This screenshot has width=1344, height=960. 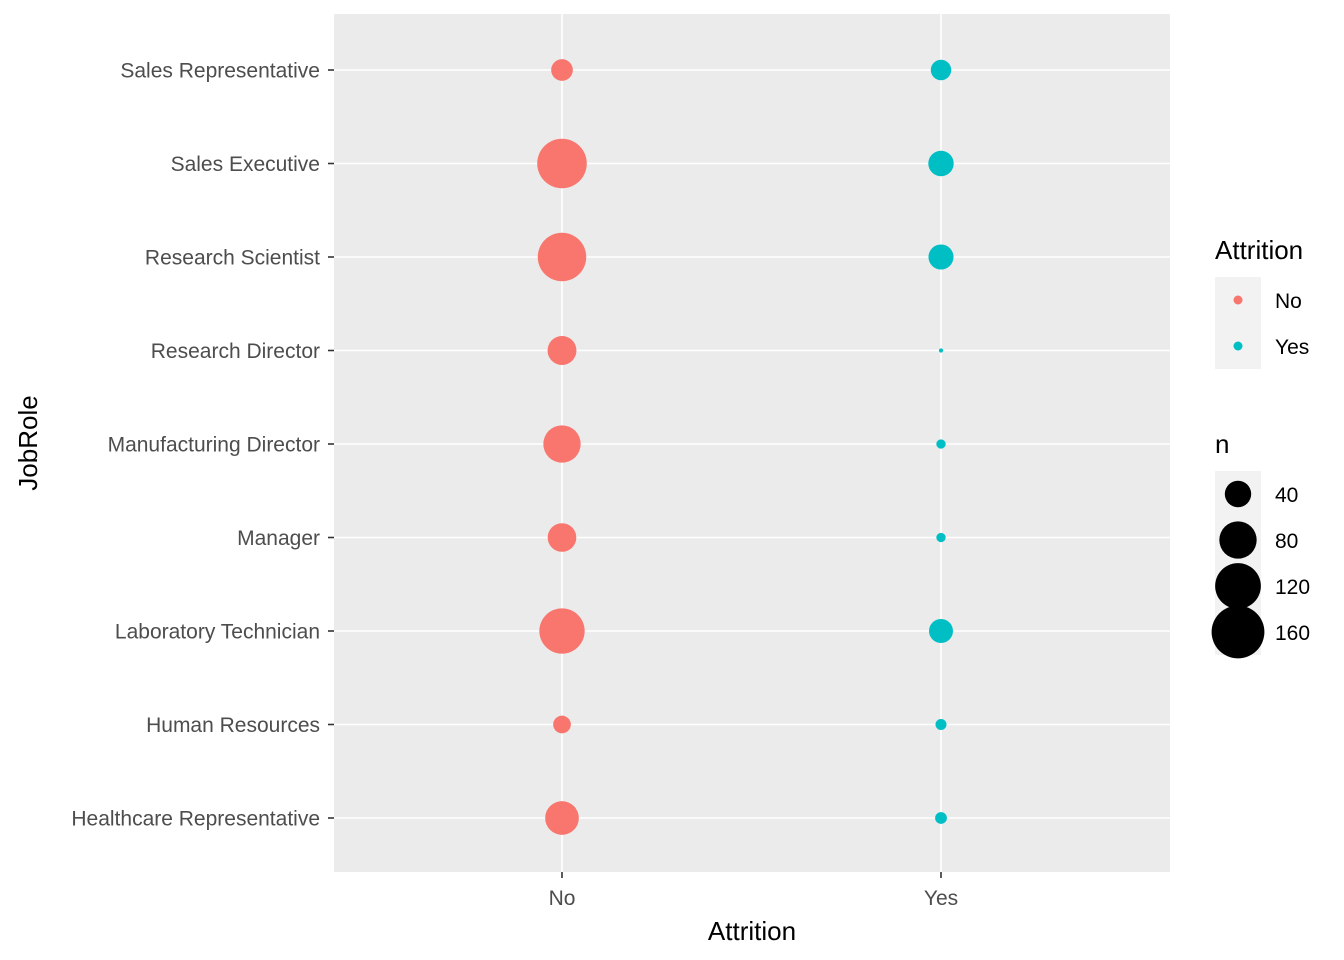 I want to click on legend-size-label: 40, so click(x=1286, y=495).